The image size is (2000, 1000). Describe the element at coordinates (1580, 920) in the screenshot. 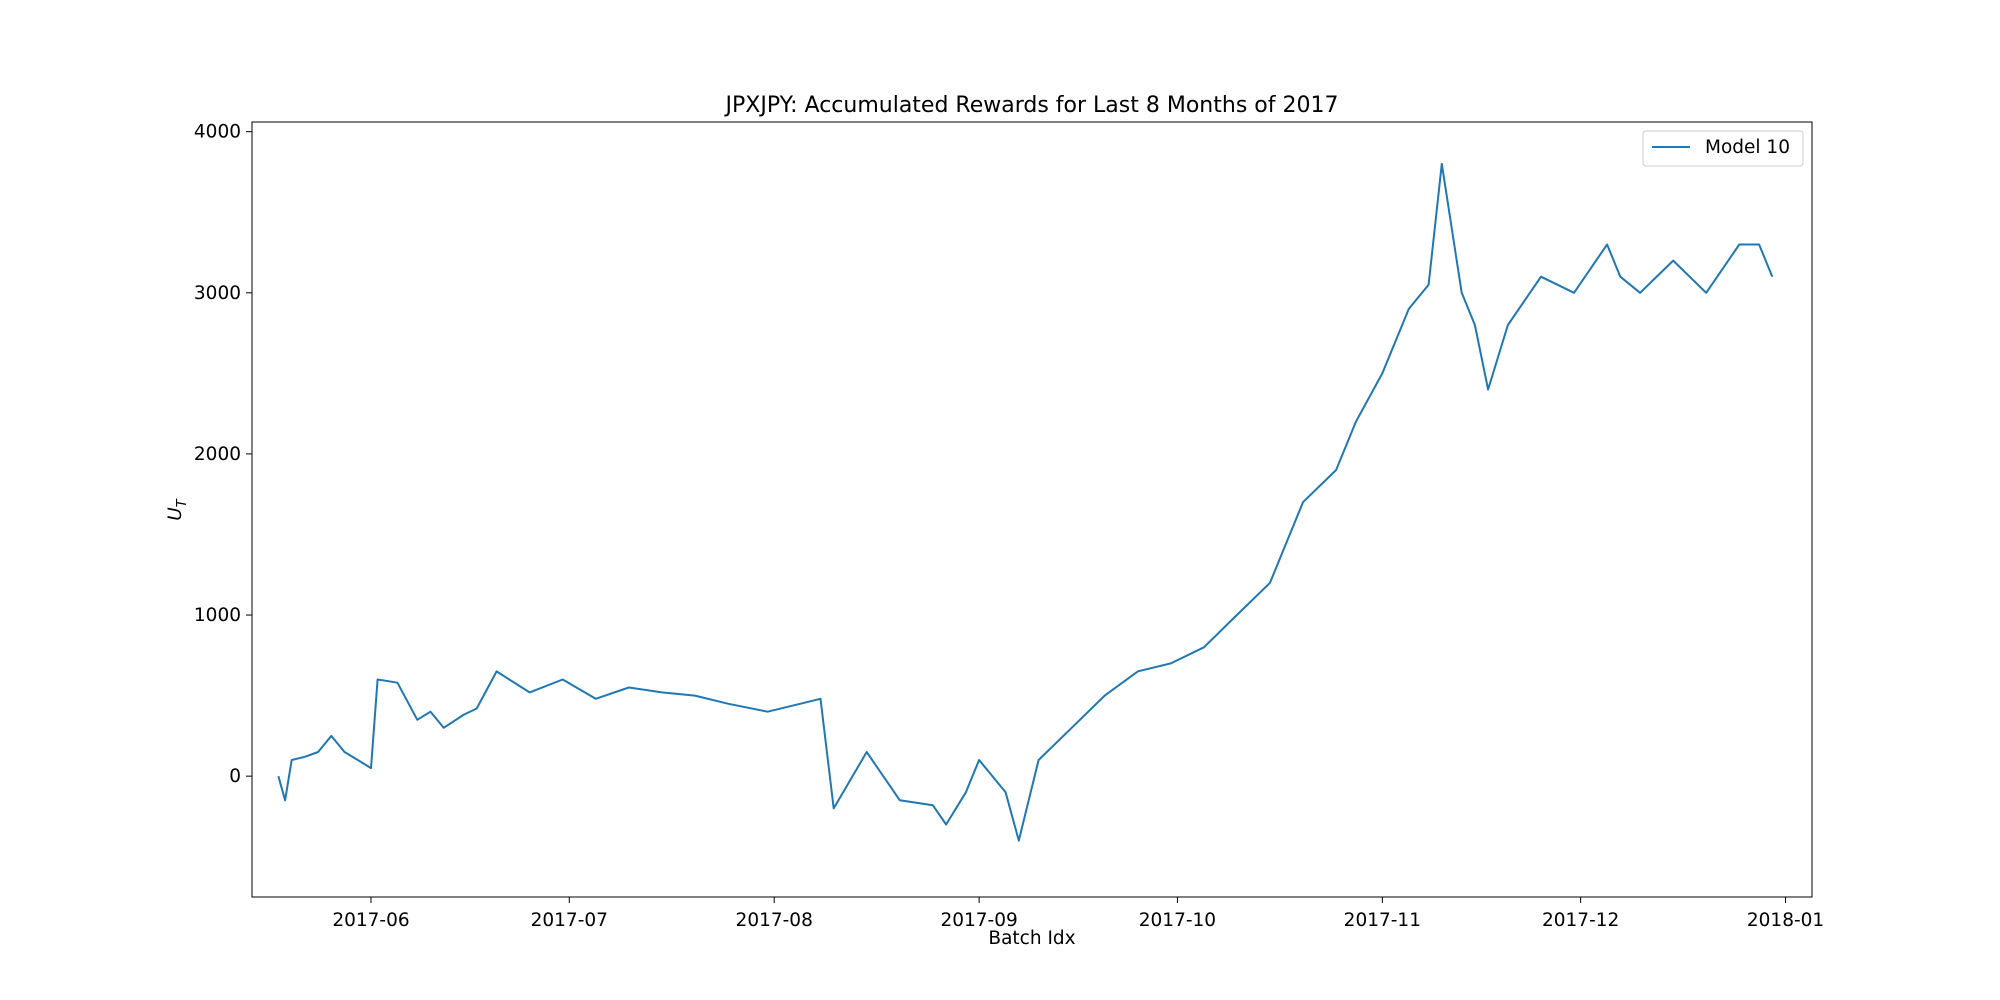

I see `x-tick-label: 2017-12` at that location.